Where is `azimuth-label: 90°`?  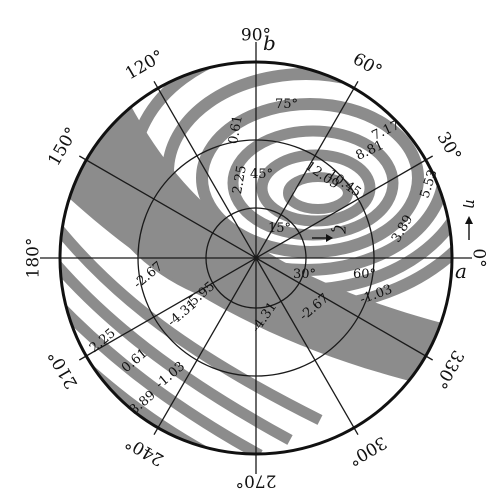
azimuth-label: 90° is located at coordinates (256, 36).